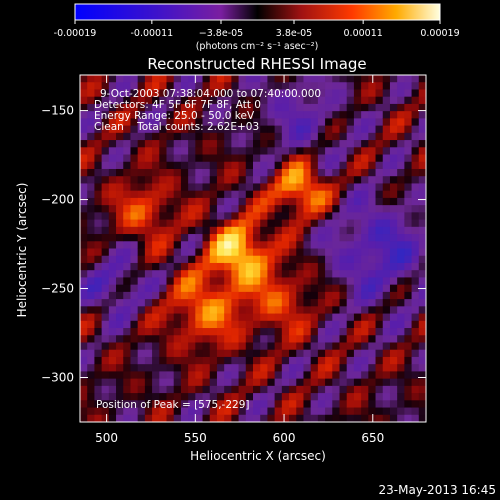 This screenshot has width=500, height=500. I want to click on x-tick-label: 600, so click(284, 438).